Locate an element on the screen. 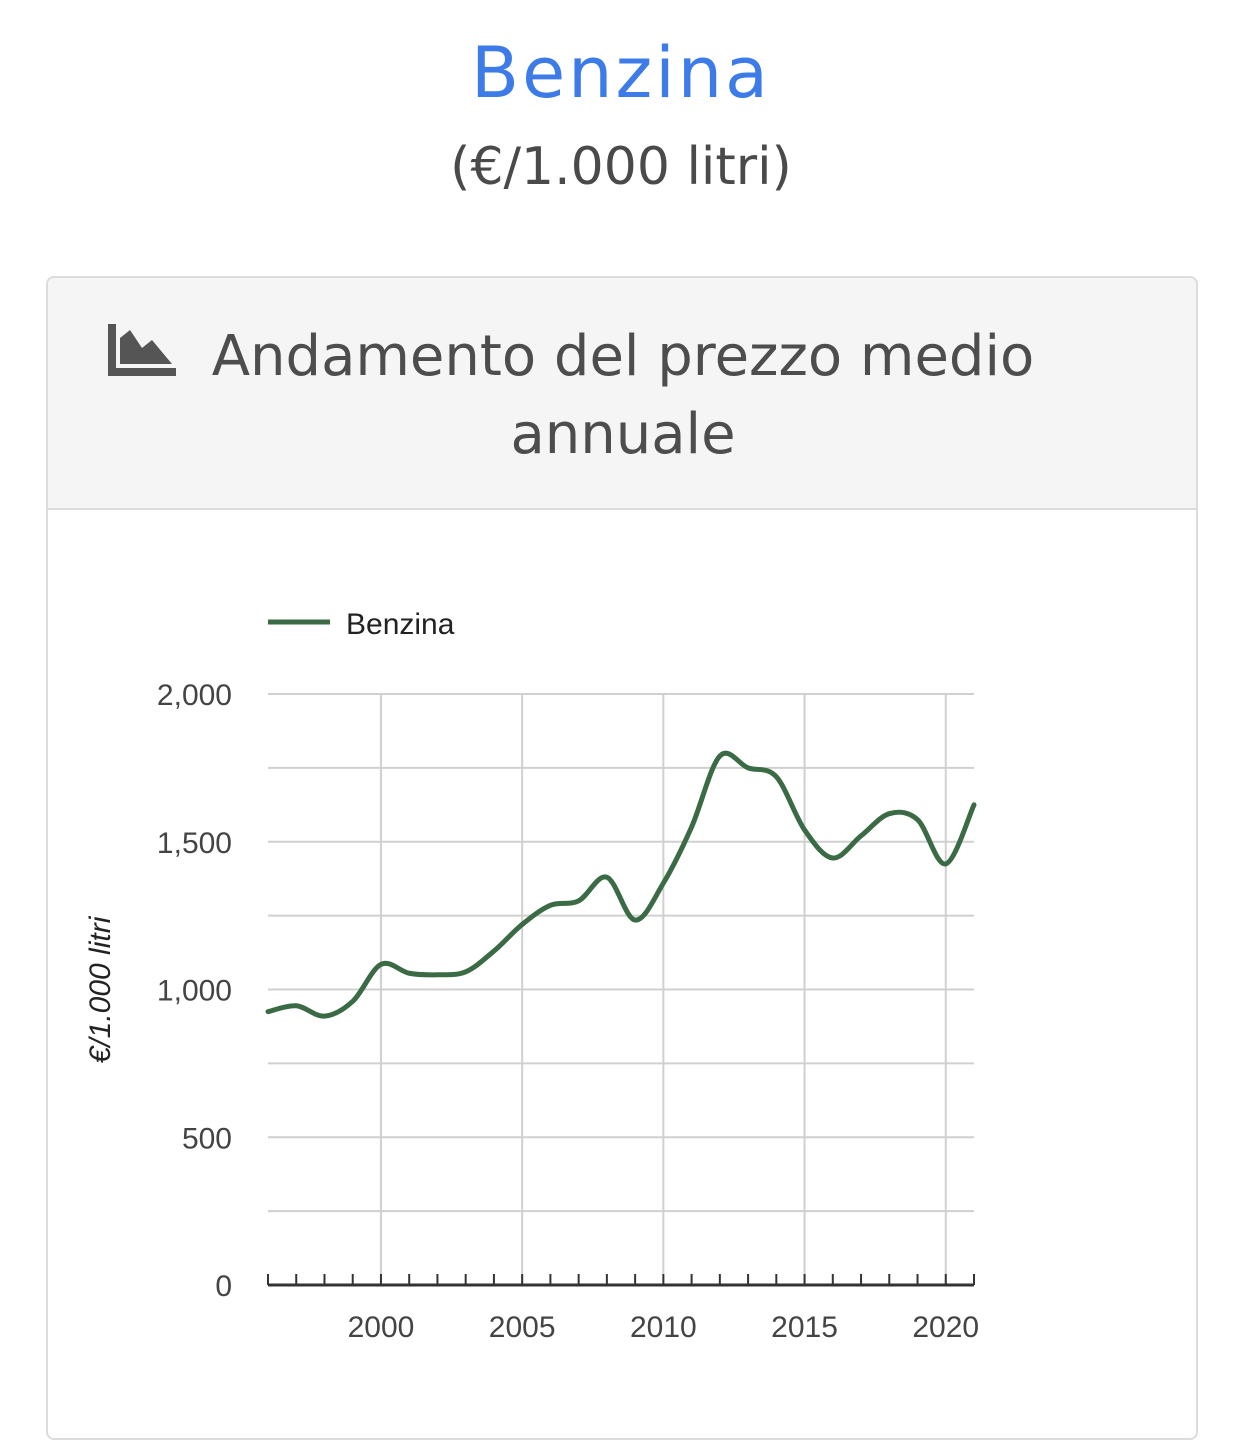 The width and height of the screenshot is (1242, 1440). area-chart-icon is located at coordinates (142, 350).